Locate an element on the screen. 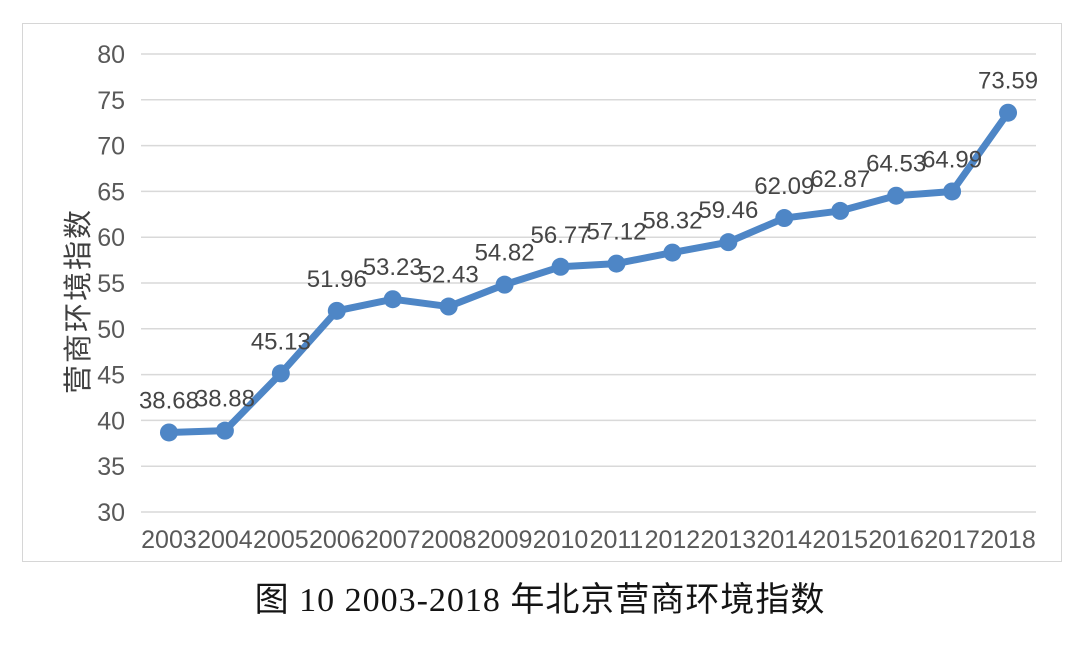 This screenshot has height=647, width=1080. y-tick-label: 35 is located at coordinates (111, 467).